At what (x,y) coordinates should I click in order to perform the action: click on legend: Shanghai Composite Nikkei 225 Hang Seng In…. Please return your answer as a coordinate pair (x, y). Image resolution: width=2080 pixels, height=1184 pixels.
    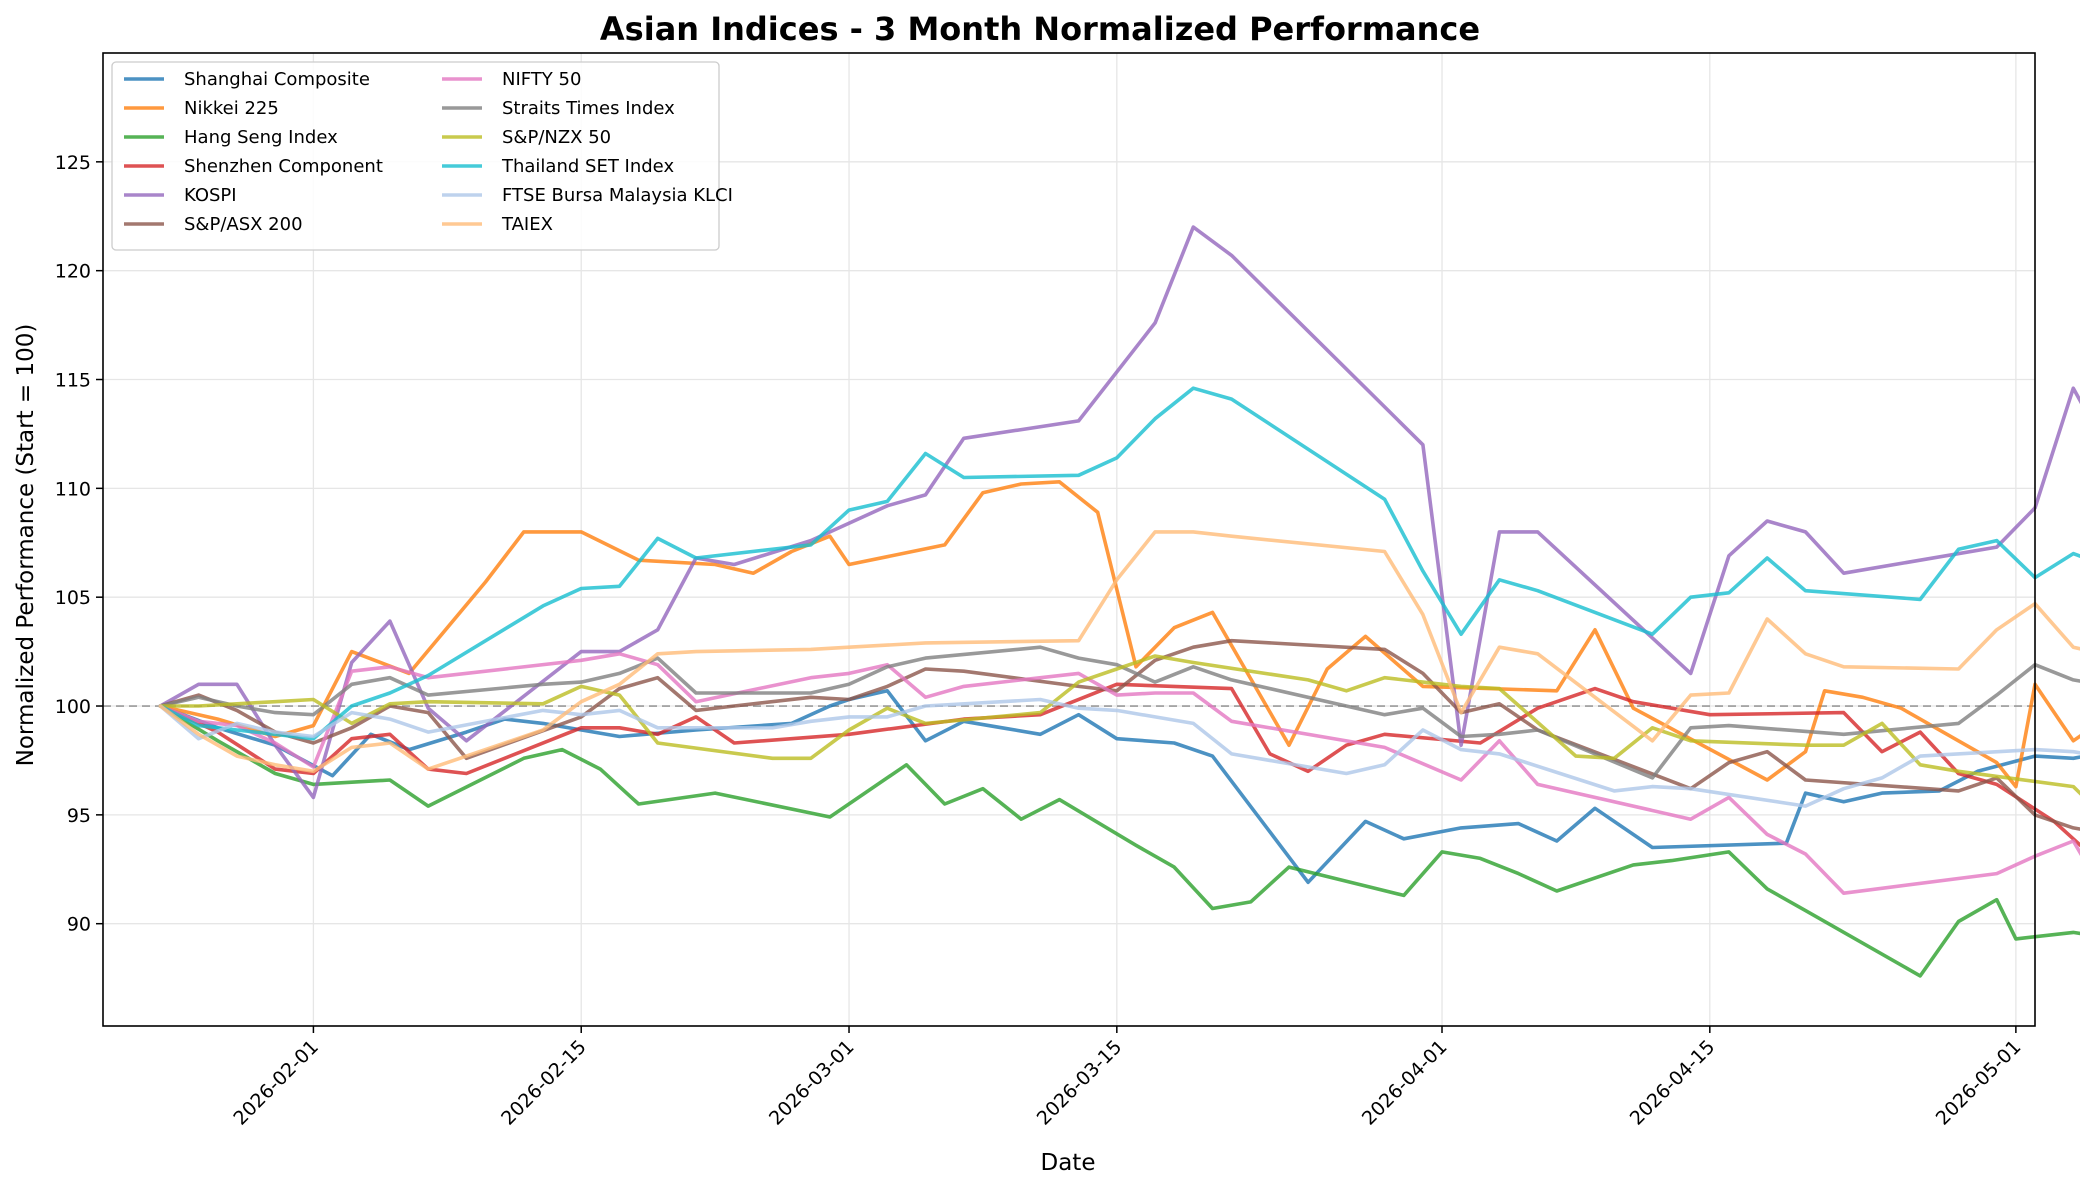
    Looking at the image, I should click on (422, 156).